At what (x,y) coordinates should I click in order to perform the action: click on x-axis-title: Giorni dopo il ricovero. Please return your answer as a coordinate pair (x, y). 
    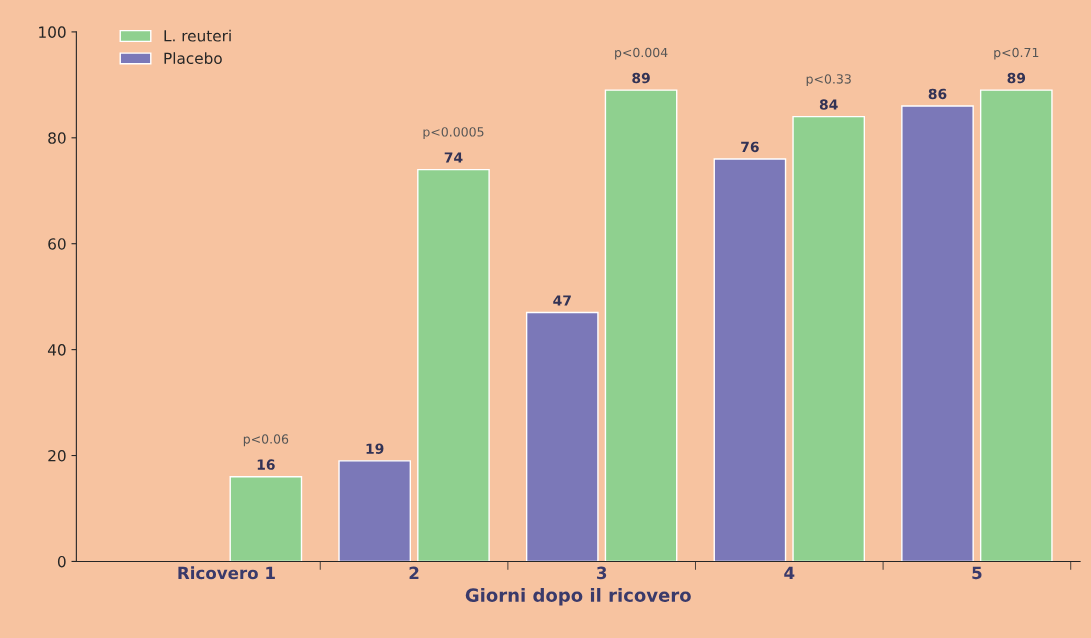
    Looking at the image, I should click on (578, 596).